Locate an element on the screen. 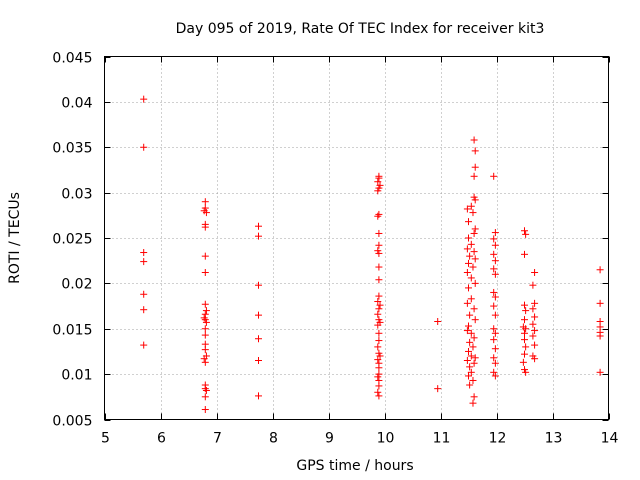 The height and width of the screenshot is (480, 640). y-tick-label: 0.01 is located at coordinates (76, 376).